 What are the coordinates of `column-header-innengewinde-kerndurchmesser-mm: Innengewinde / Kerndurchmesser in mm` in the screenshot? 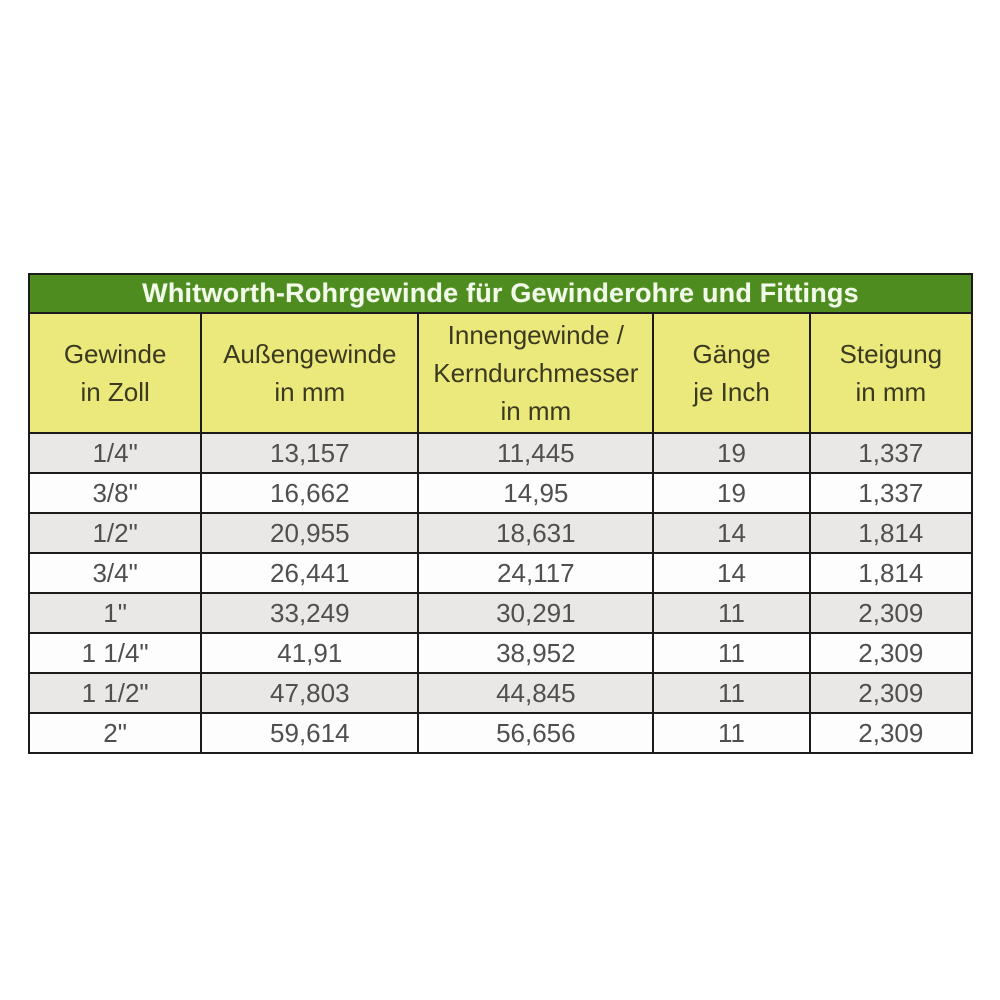 It's located at (537, 373).